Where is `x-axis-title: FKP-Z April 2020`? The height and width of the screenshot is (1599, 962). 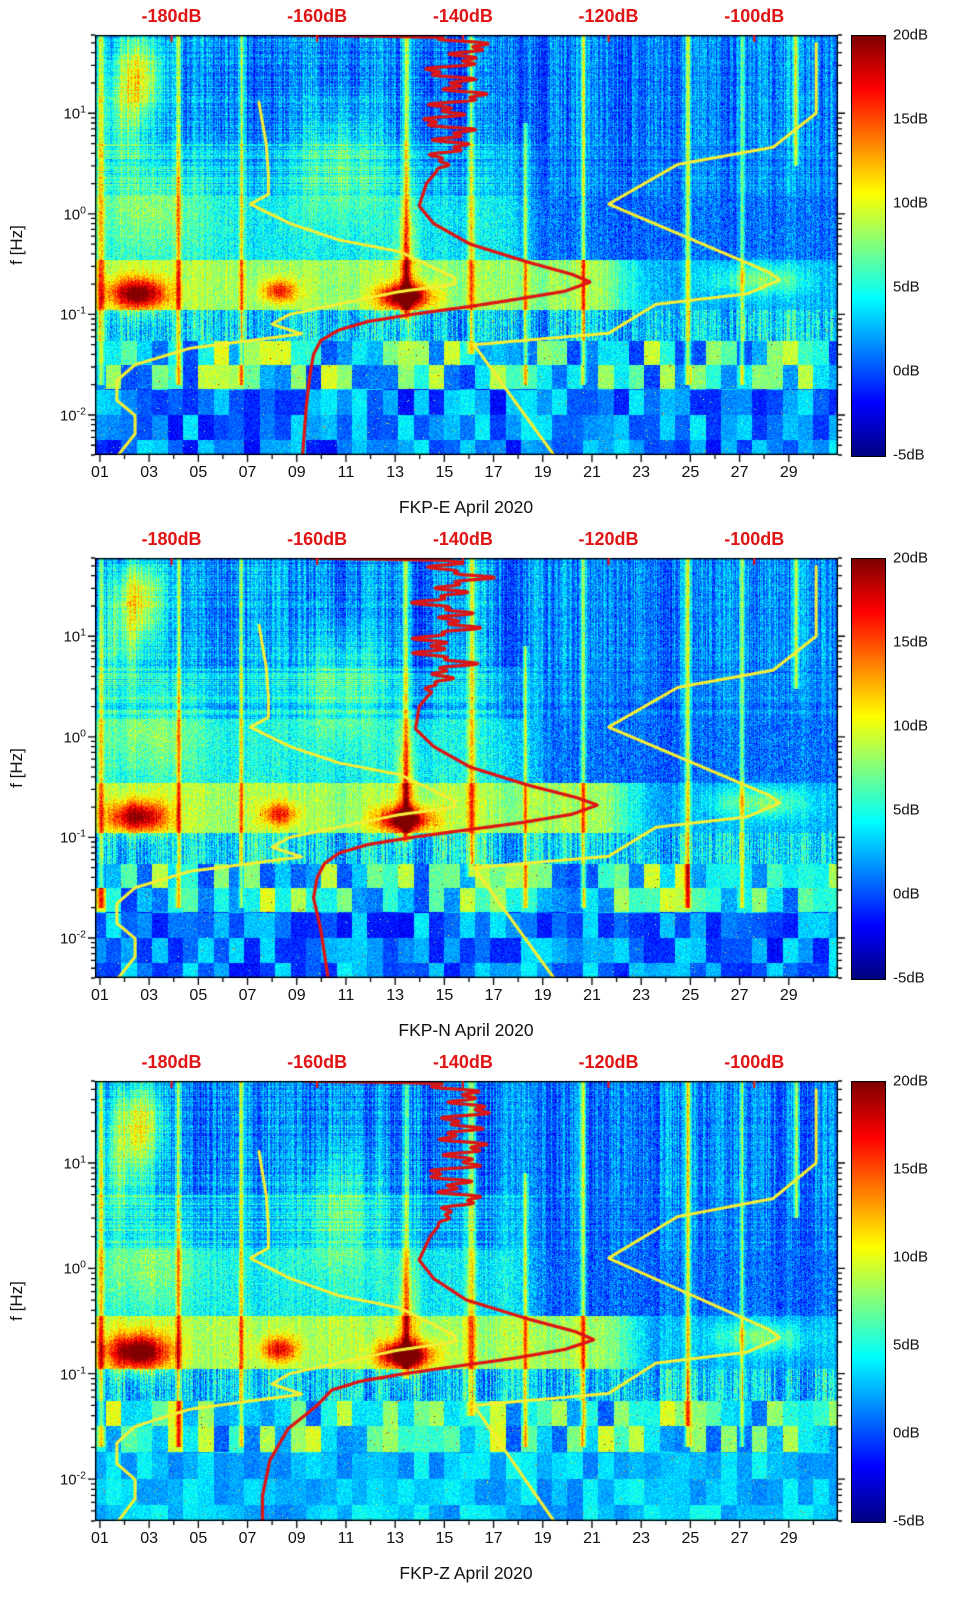
x-axis-title: FKP-Z April 2020 is located at coordinates (466, 1573).